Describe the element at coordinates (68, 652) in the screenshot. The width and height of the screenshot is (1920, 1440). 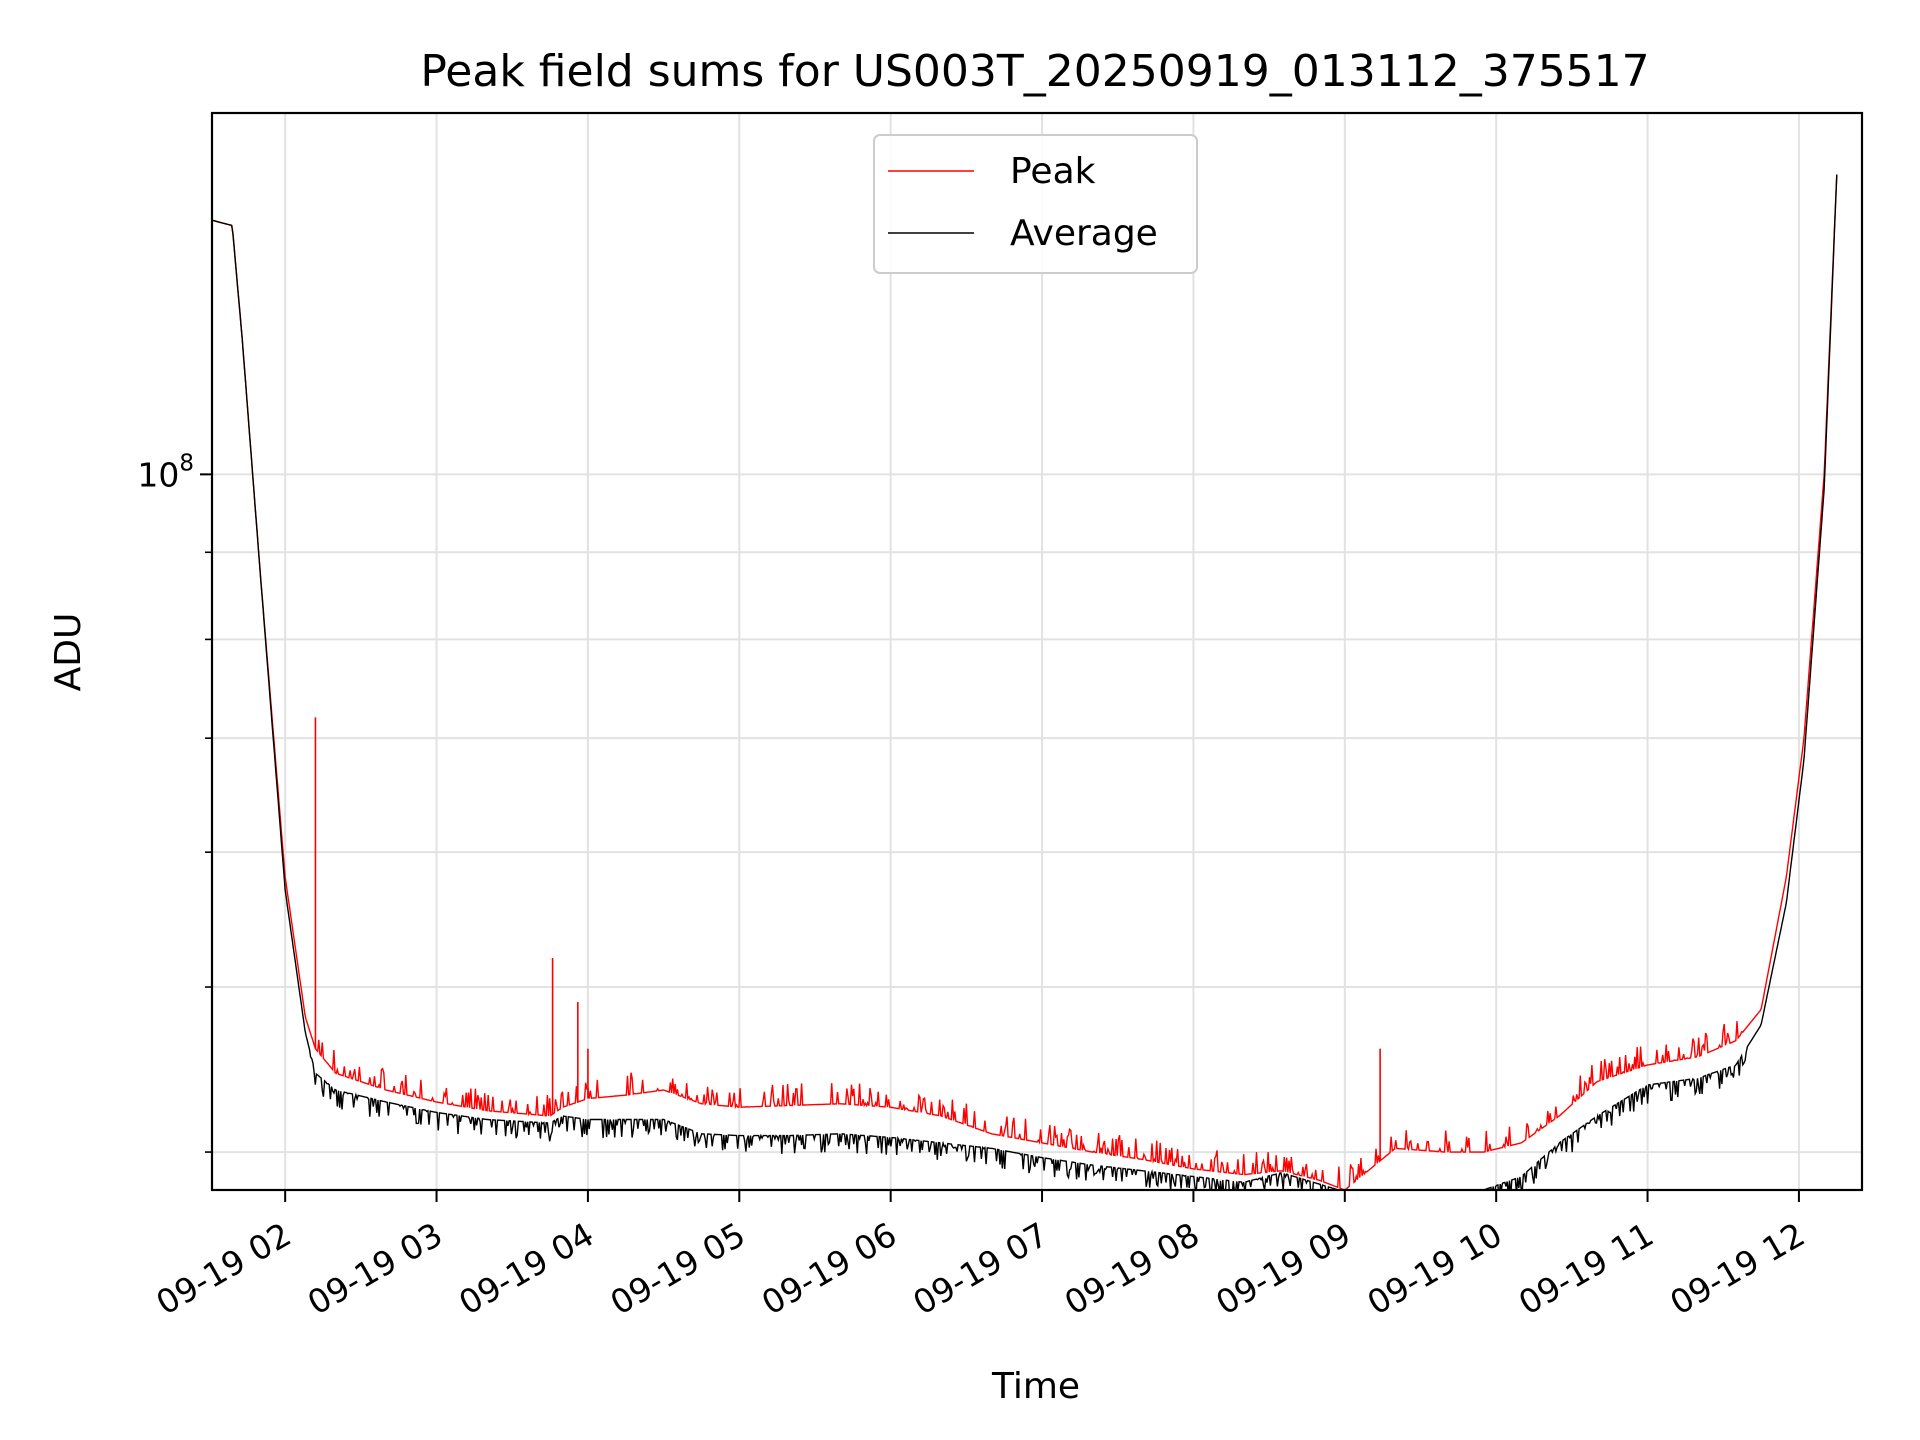
I see `y-axis-label: ADU` at that location.